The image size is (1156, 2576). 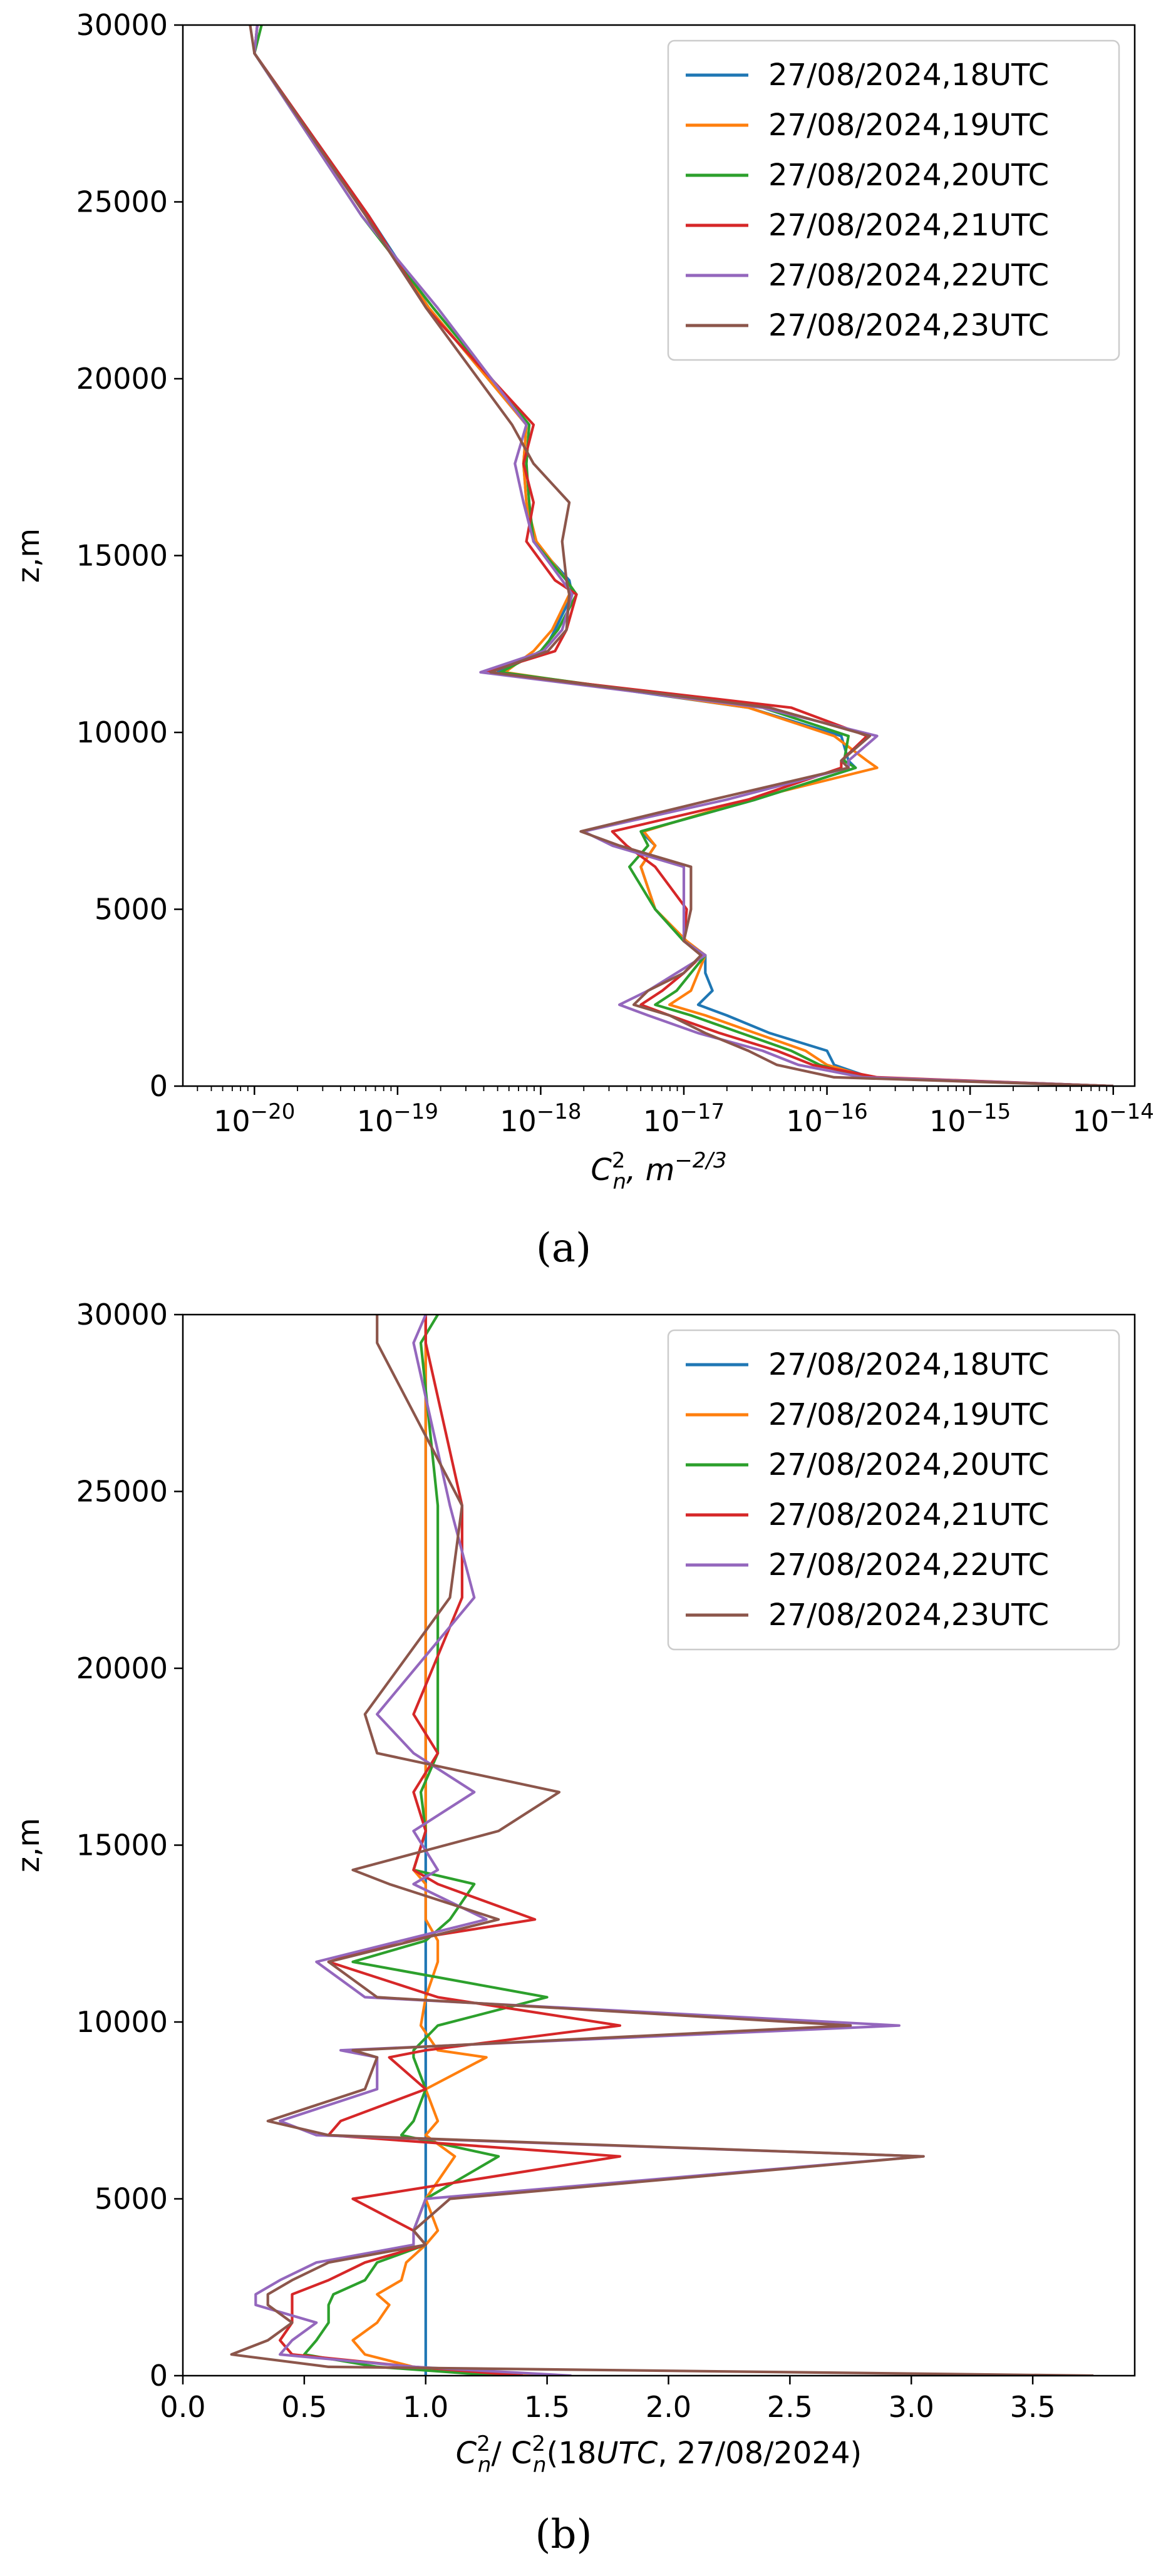 What do you see at coordinates (563, 1248) in the screenshot?
I see `caption-a: (a)` at bounding box center [563, 1248].